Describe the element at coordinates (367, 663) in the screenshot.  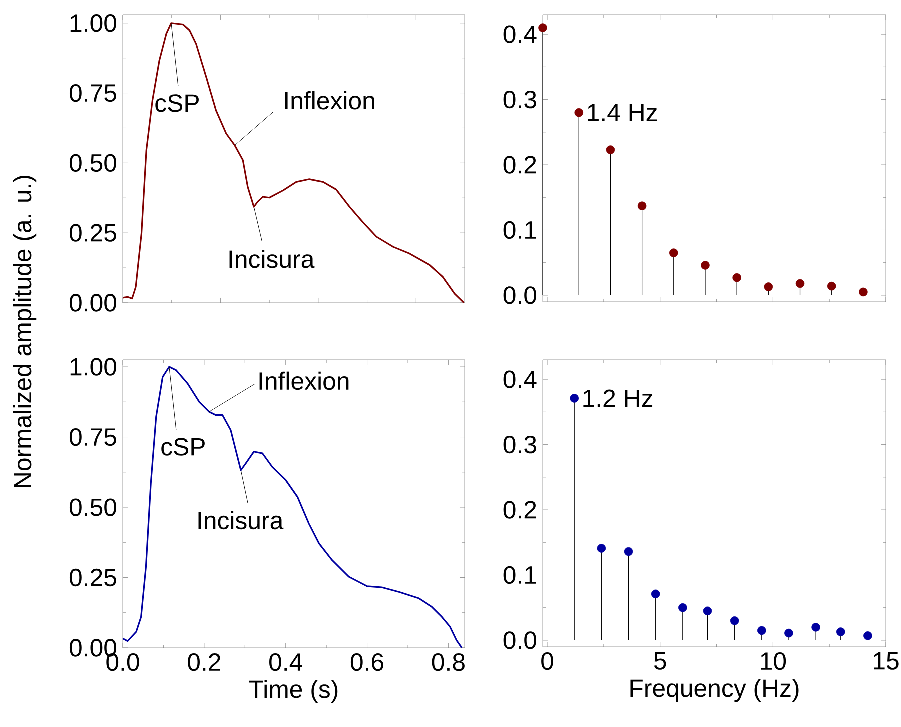
I see `x-tick-label: 0.6` at that location.